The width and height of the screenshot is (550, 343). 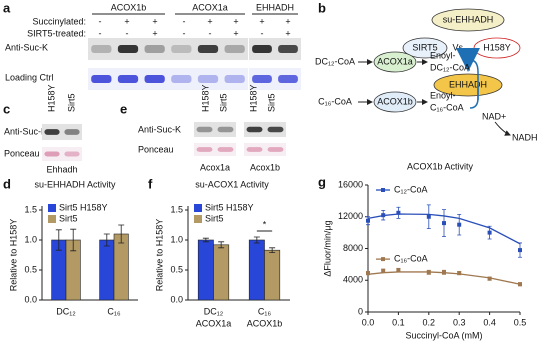 I want to click on enzyme: ACOX1a, so click(x=395, y=61).